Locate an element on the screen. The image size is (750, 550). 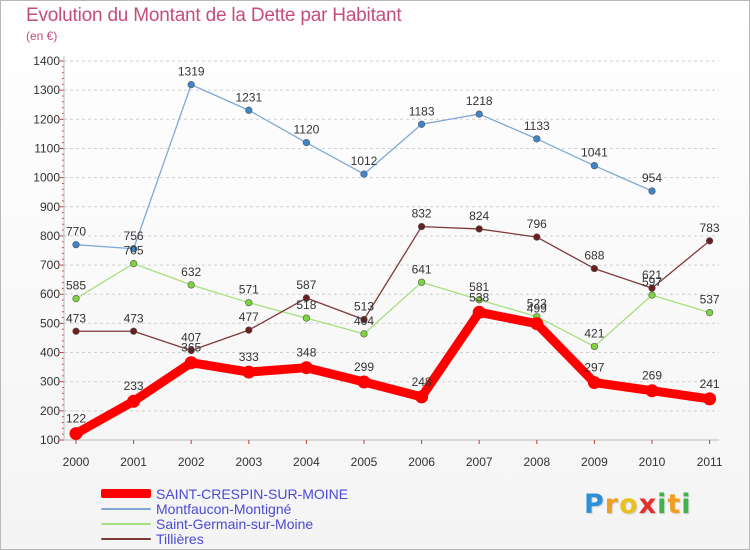
x-tick-label: 2002 is located at coordinates (191, 462).